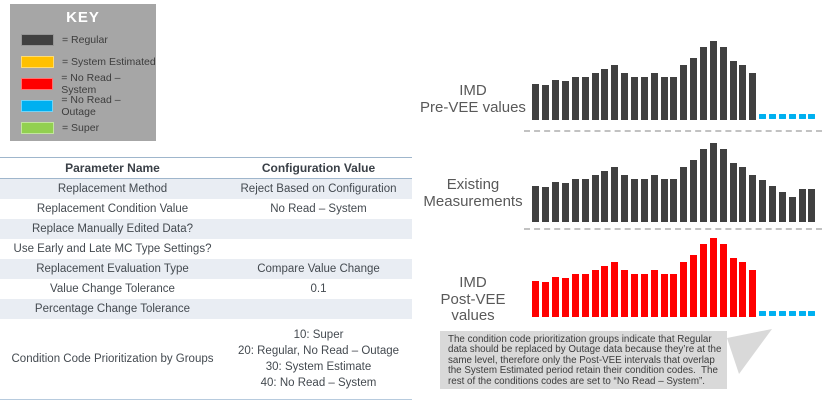  Describe the element at coordinates (318, 289) in the screenshot. I see `configuration-value-cell: 0.1` at that location.